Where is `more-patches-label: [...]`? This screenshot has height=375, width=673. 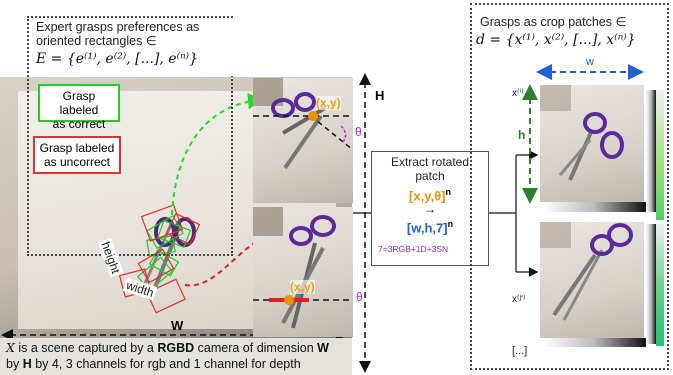
more-patches-label: [...] is located at coordinates (520, 351).